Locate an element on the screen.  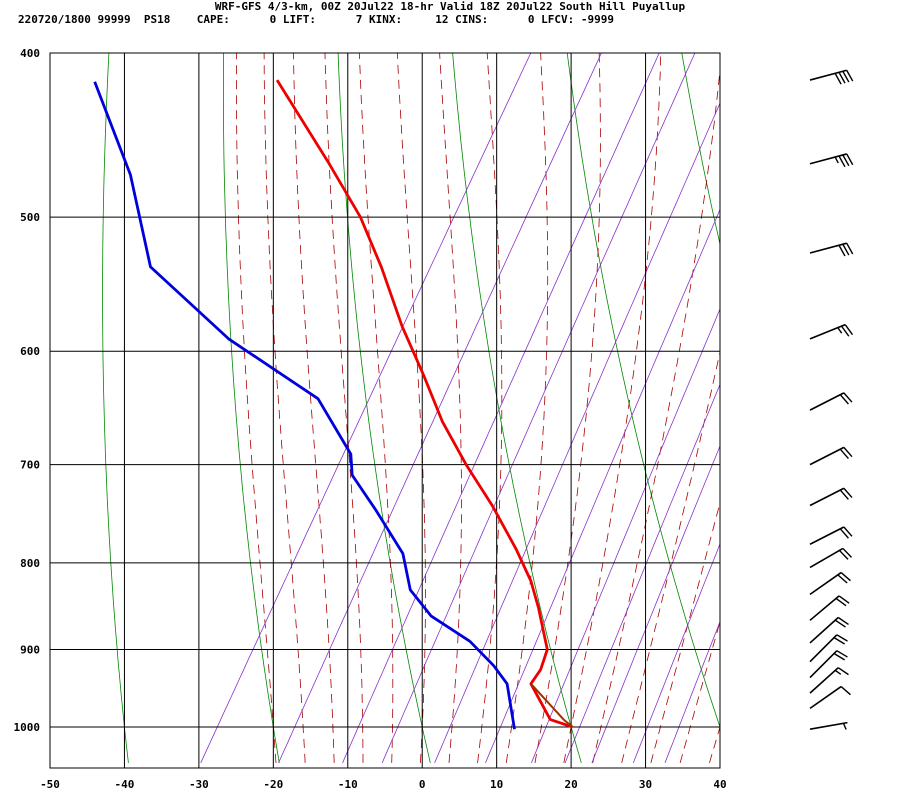
y-tick-label: 900 is located at coordinates (30, 649).